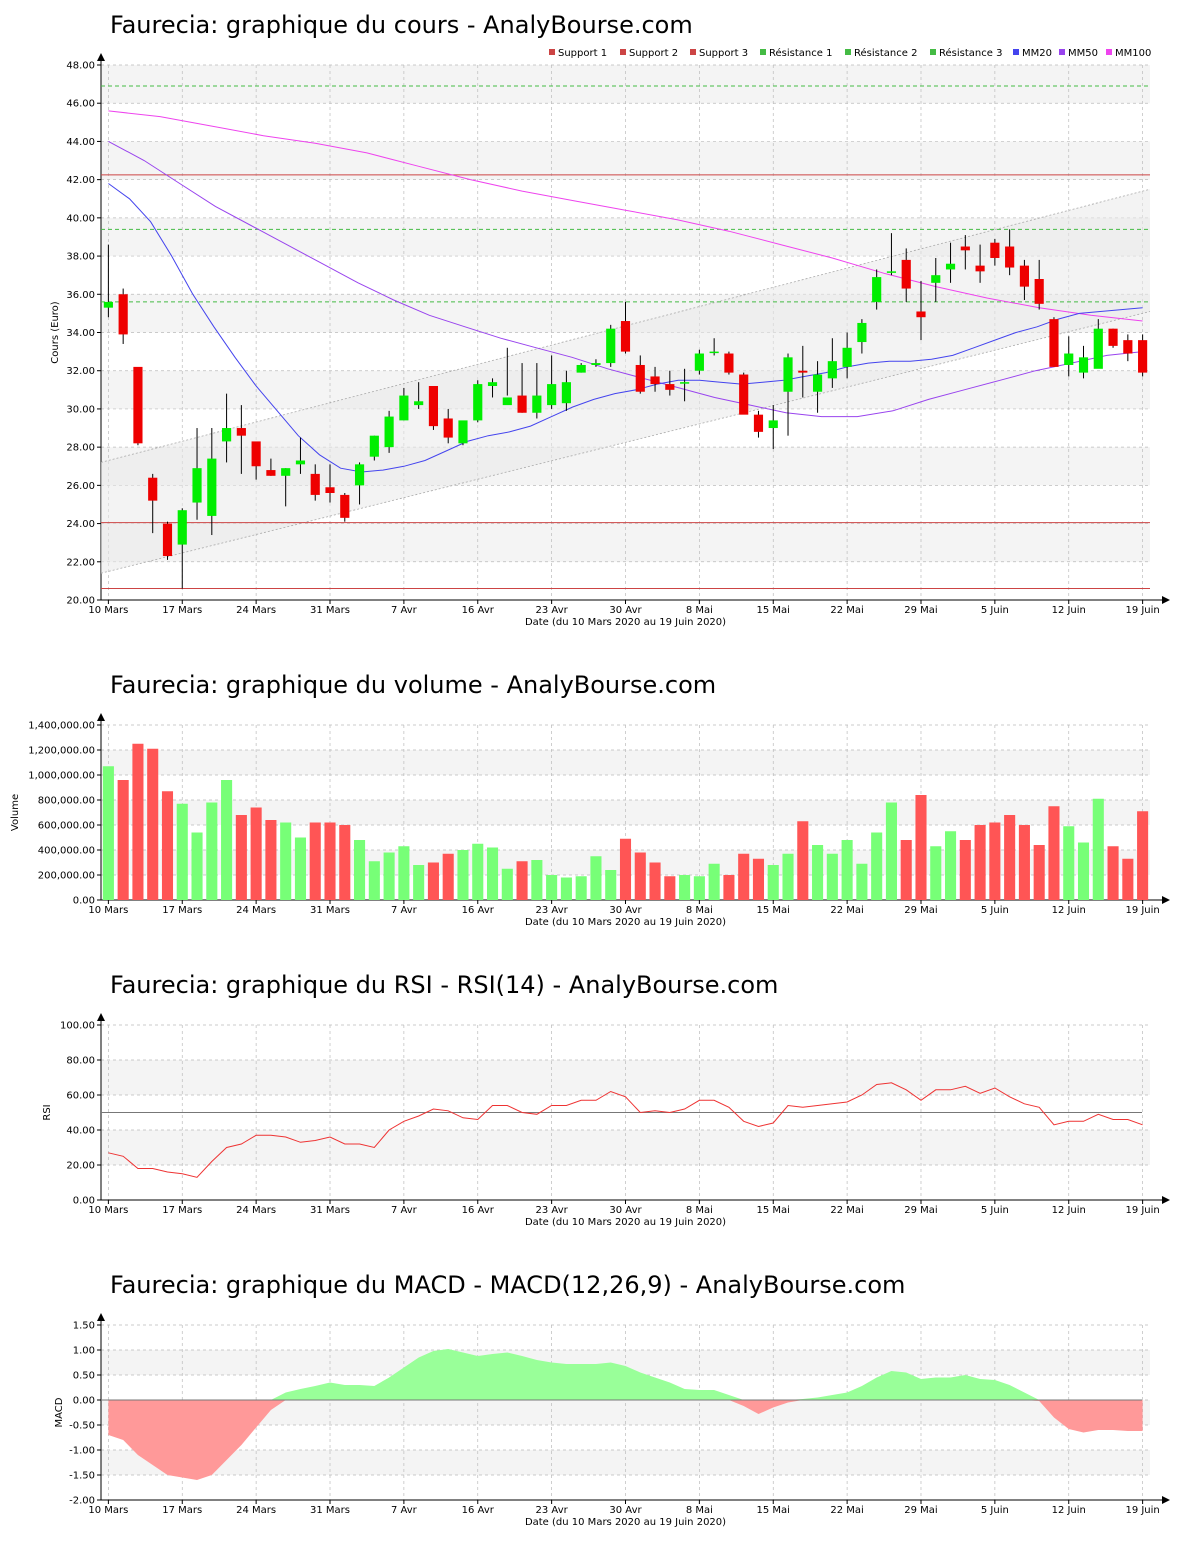  I want to click on y-tick-label: 0.50, so click(84, 1376).